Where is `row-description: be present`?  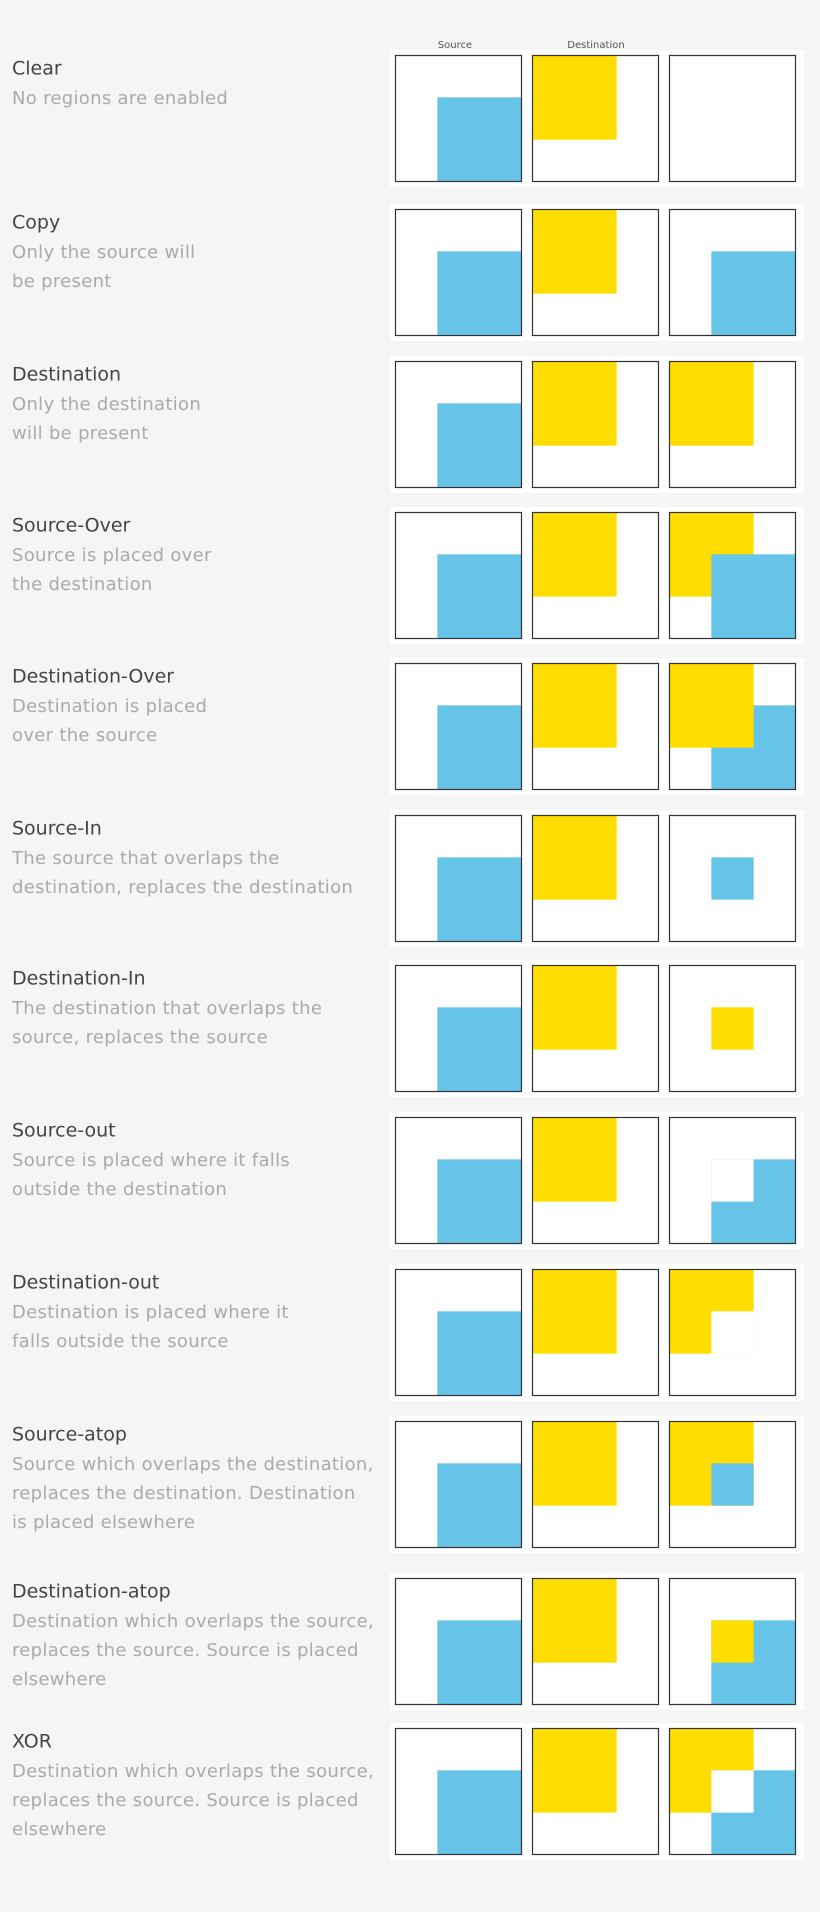 row-description: be present is located at coordinates (62, 281).